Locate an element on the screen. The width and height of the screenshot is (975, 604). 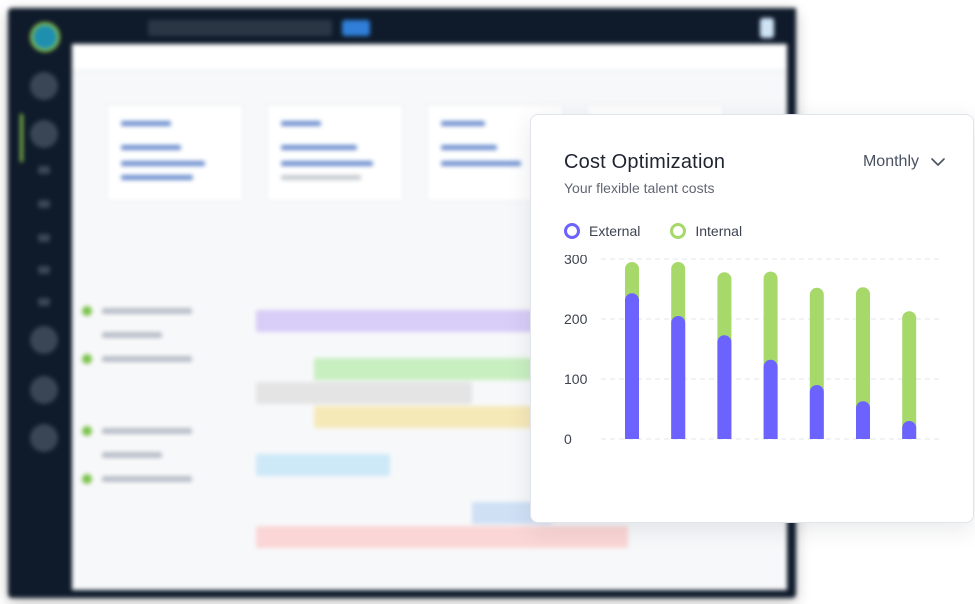
legend-swatch-external is located at coordinates (572, 231).